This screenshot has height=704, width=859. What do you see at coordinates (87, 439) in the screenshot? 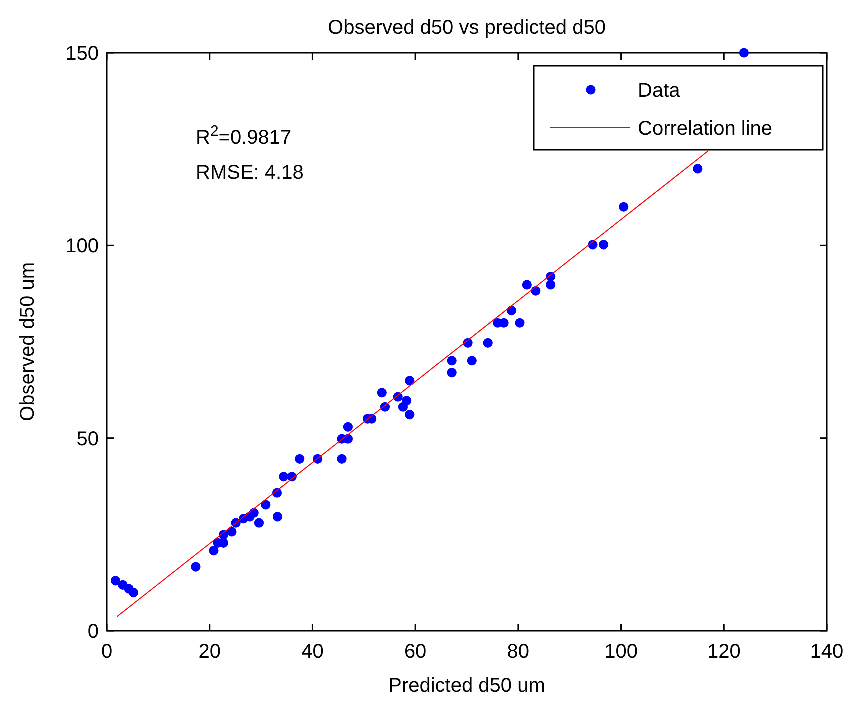
I see `y-tick-label: 50` at bounding box center [87, 439].